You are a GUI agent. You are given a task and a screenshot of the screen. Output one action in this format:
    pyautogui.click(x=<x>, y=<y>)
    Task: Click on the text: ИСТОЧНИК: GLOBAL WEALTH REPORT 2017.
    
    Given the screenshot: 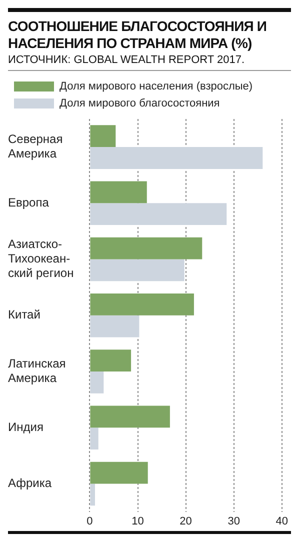 What is the action you would take?
    pyautogui.click(x=149, y=62)
    